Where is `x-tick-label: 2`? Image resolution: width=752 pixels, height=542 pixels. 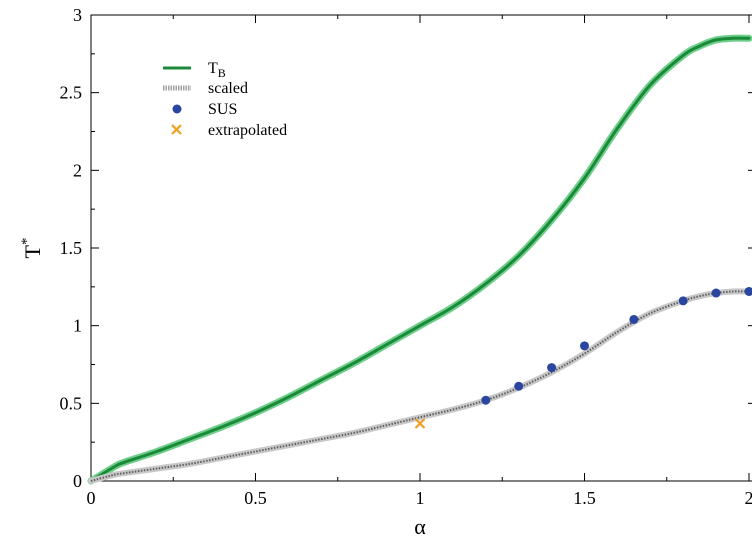 x-tick-label: 2 is located at coordinates (748, 498).